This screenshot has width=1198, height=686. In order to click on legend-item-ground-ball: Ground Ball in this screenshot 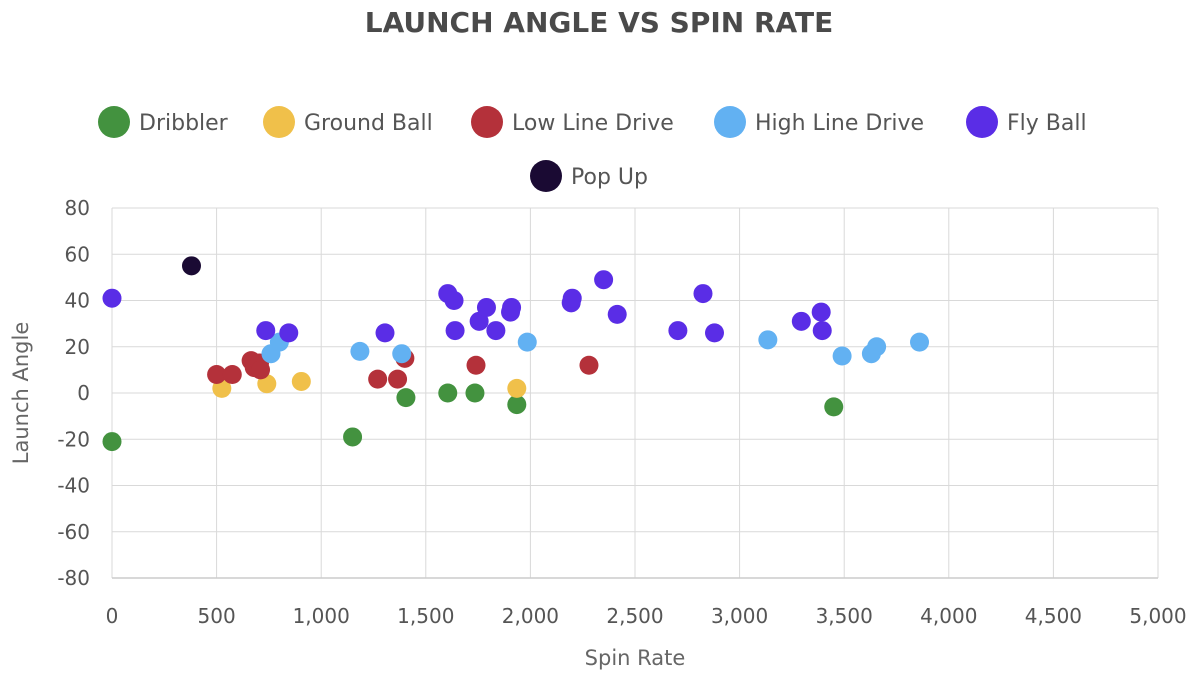, I will do `click(348, 122)`.